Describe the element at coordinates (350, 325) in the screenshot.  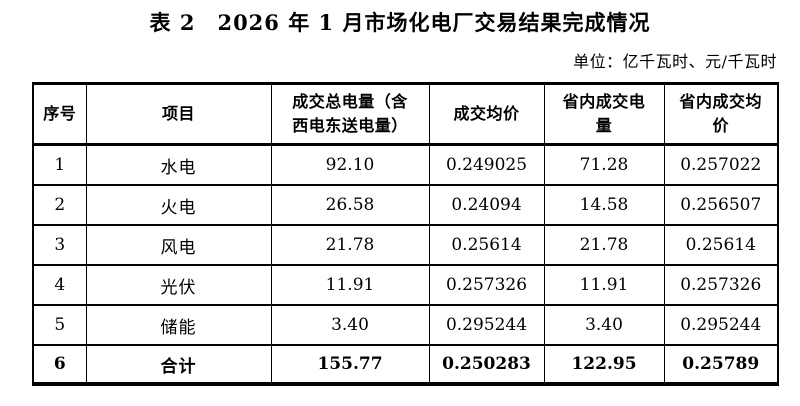
I see `cell-total-volume: 3.40` at that location.